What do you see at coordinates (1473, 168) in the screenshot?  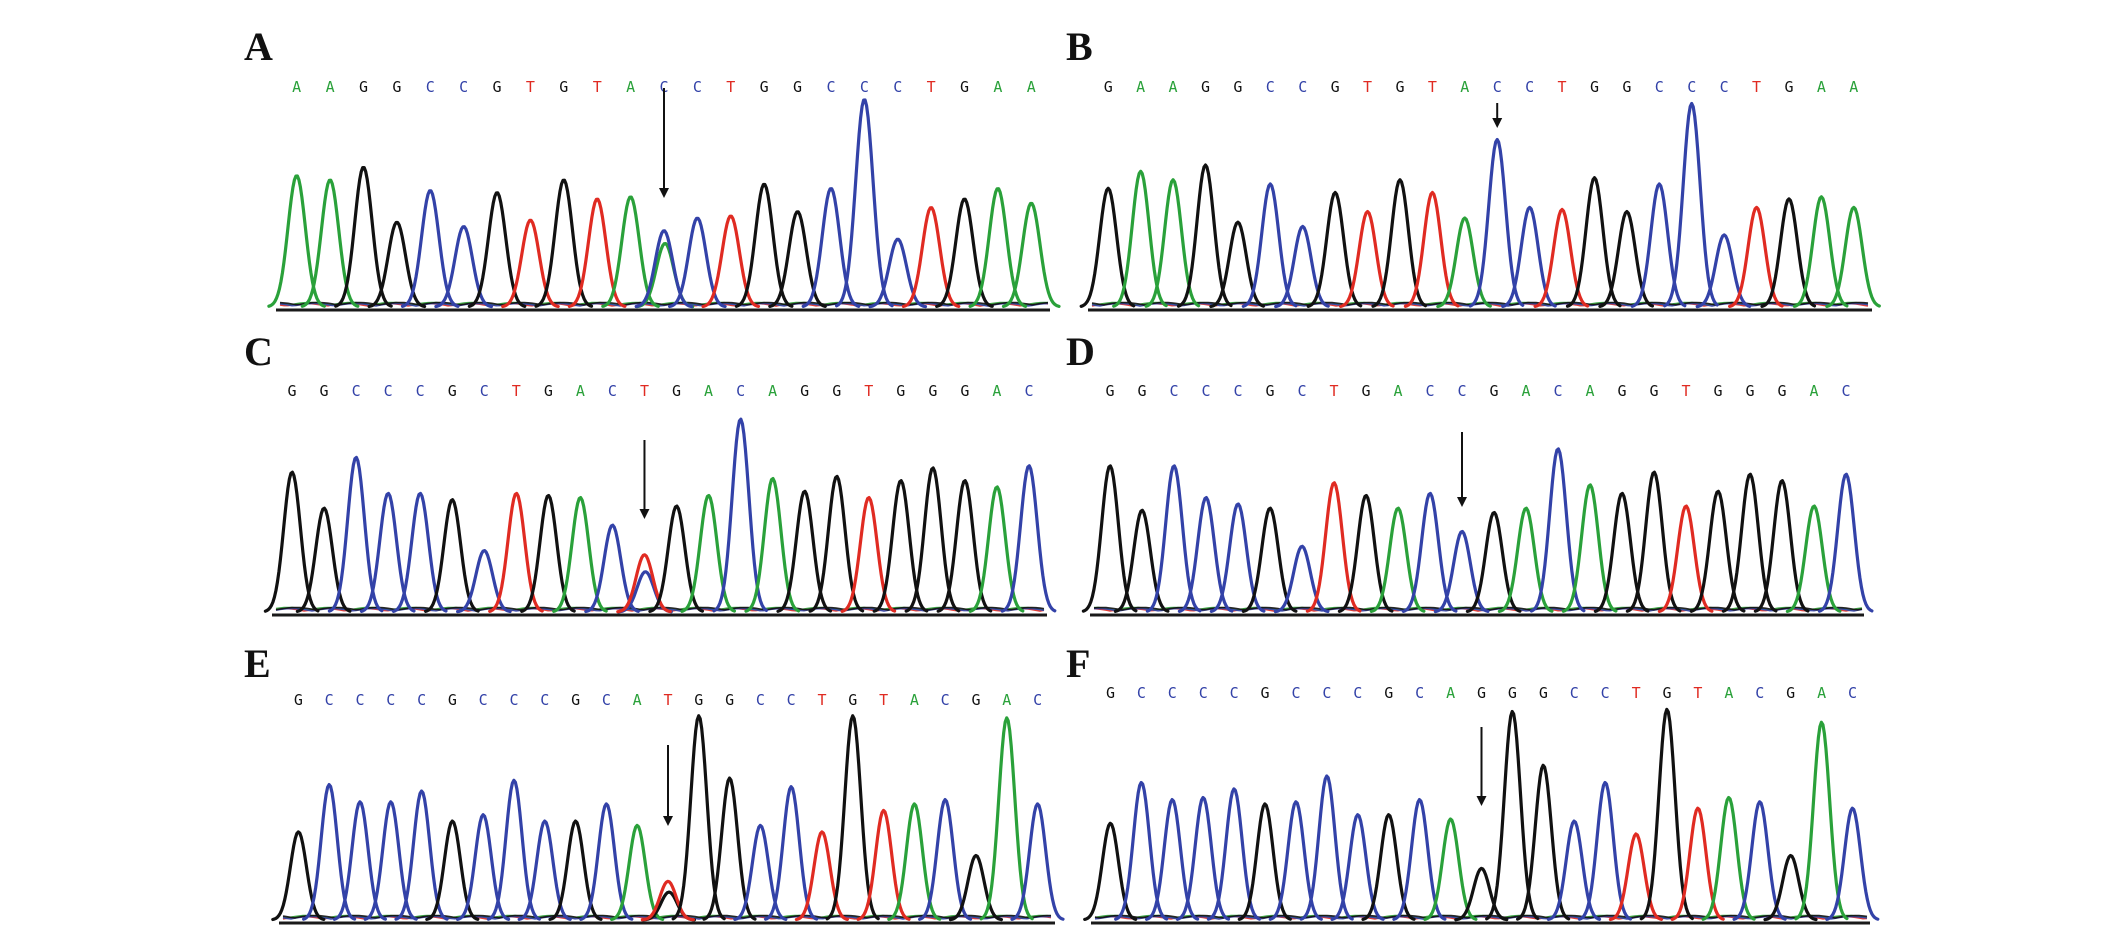 I see `panel-b: BG A A G G C C G T G T A C C T G G C C C T G A A` at bounding box center [1473, 168].